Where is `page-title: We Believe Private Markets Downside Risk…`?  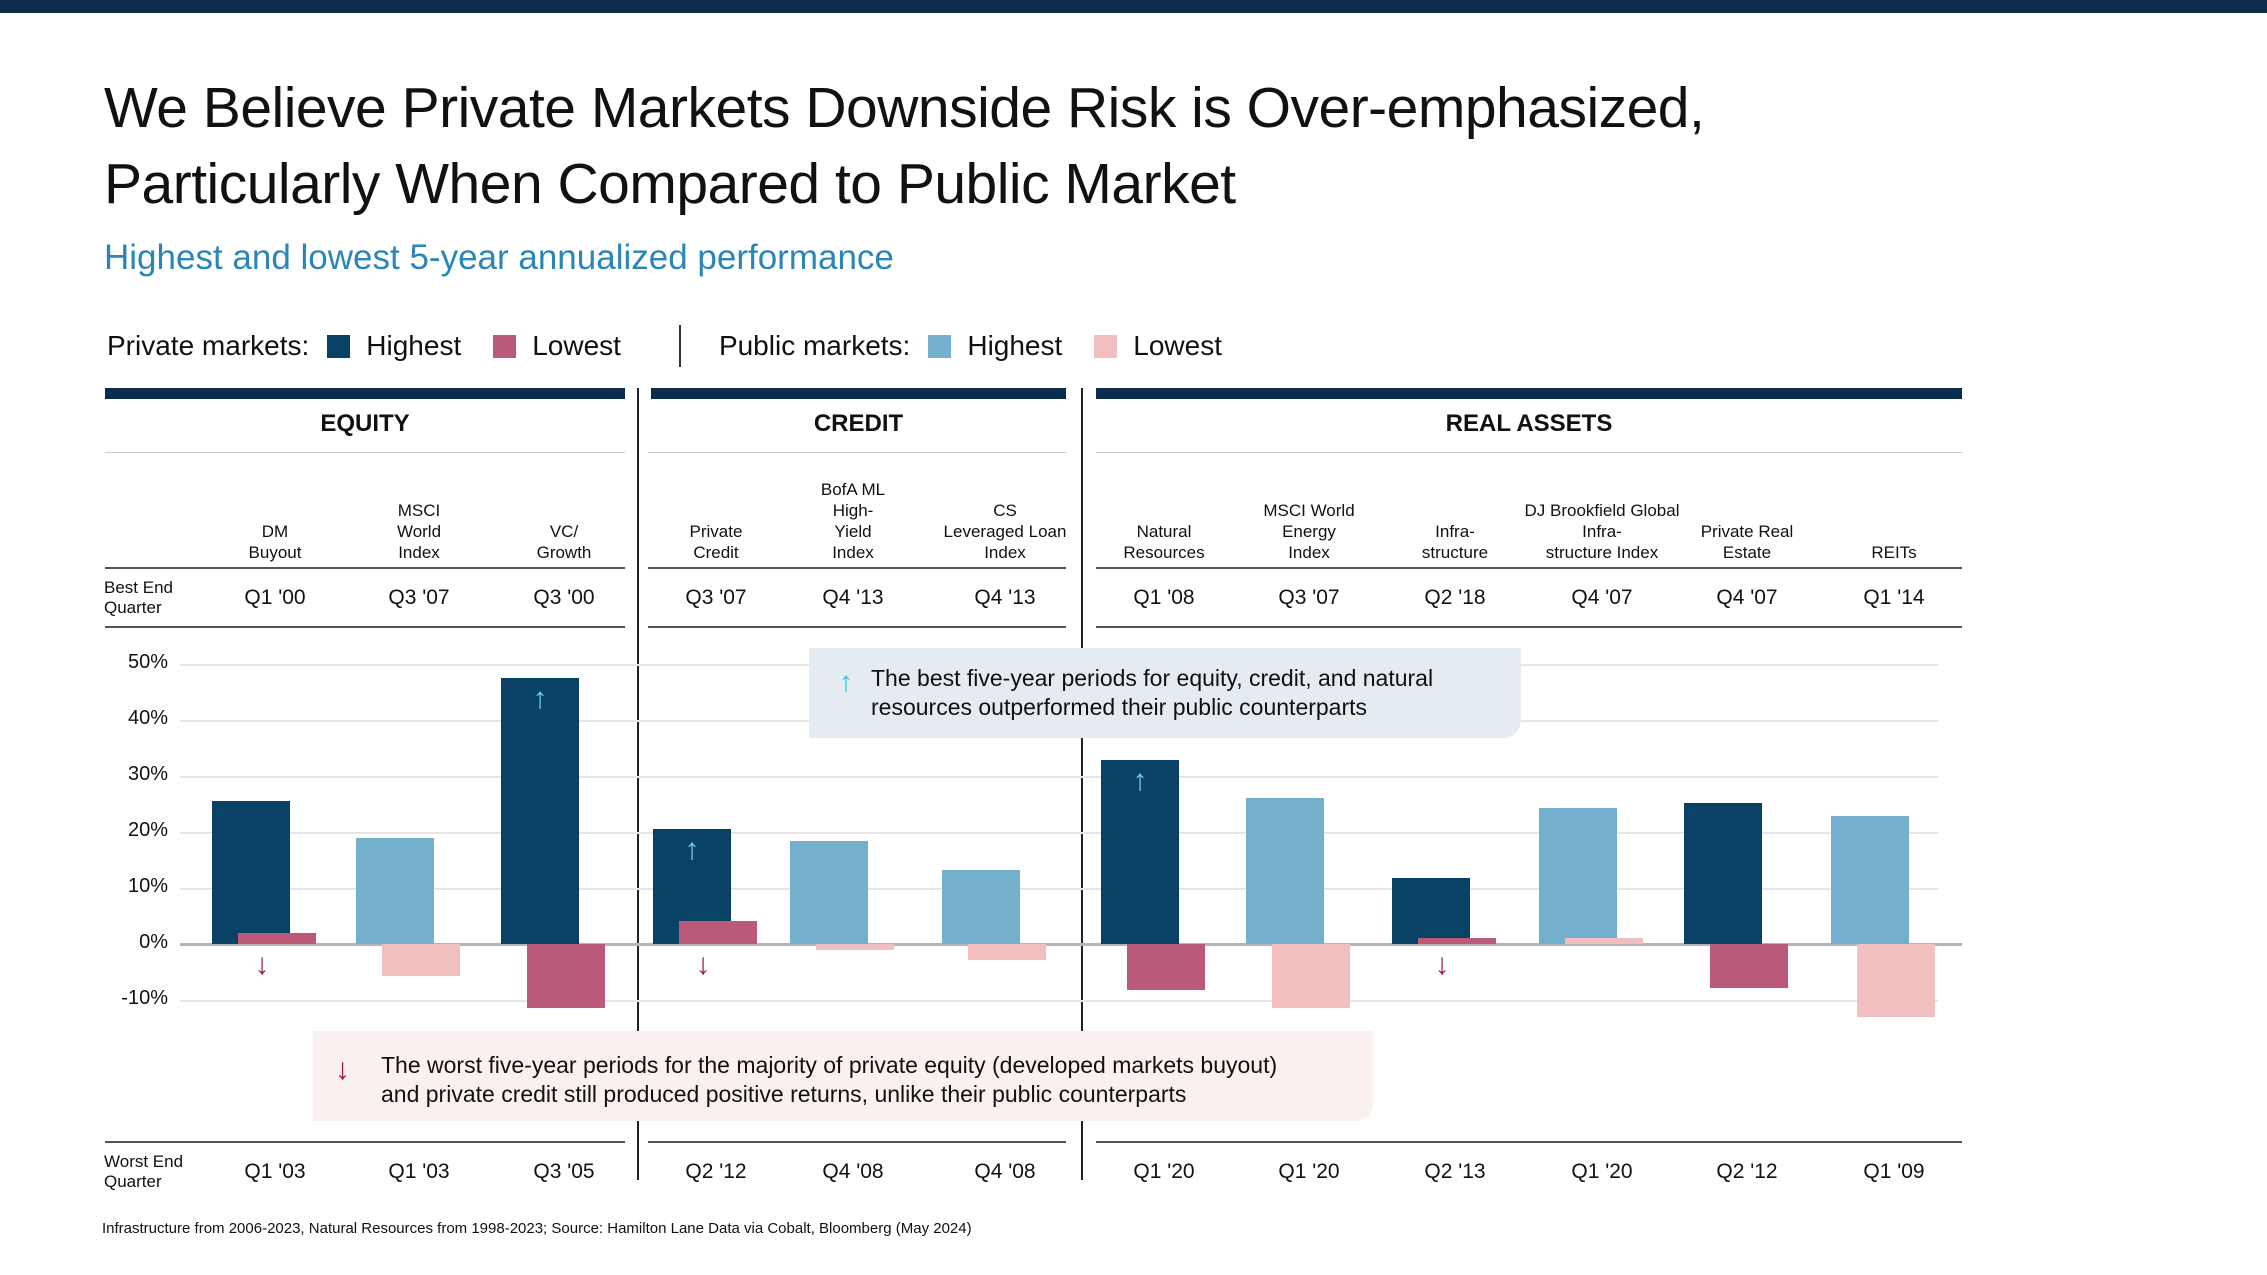 page-title: We Believe Private Markets Downside Risk… is located at coordinates (904, 146).